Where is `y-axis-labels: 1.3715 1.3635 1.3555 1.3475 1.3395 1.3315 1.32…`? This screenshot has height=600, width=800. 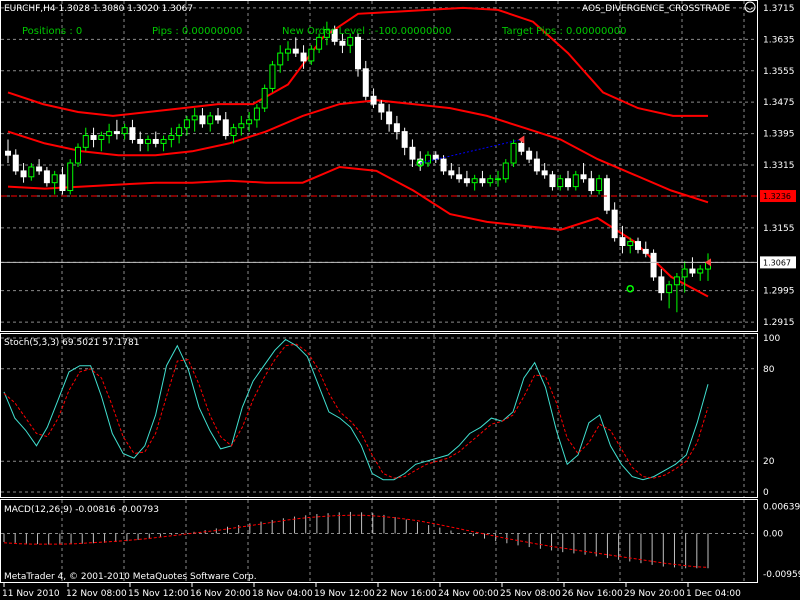 y-axis-labels: 1.3715 1.3635 1.3555 1.3475 1.3395 1.3315 1.32… is located at coordinates (780, 292).